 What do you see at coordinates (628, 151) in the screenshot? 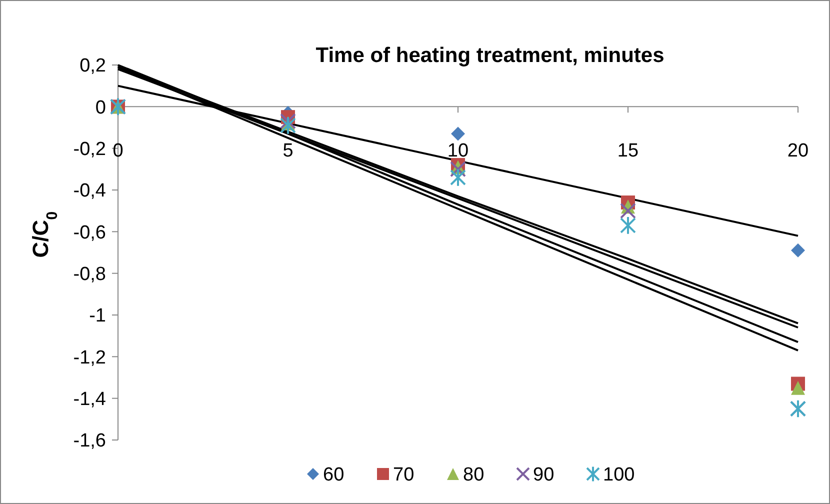
I see `x-tick-label: 15` at bounding box center [628, 151].